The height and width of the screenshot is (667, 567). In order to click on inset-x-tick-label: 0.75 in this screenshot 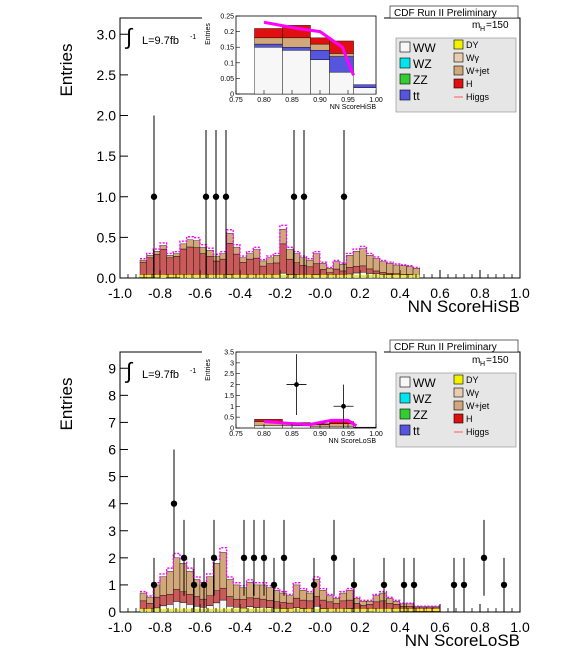, I will do `click(236, 434)`.